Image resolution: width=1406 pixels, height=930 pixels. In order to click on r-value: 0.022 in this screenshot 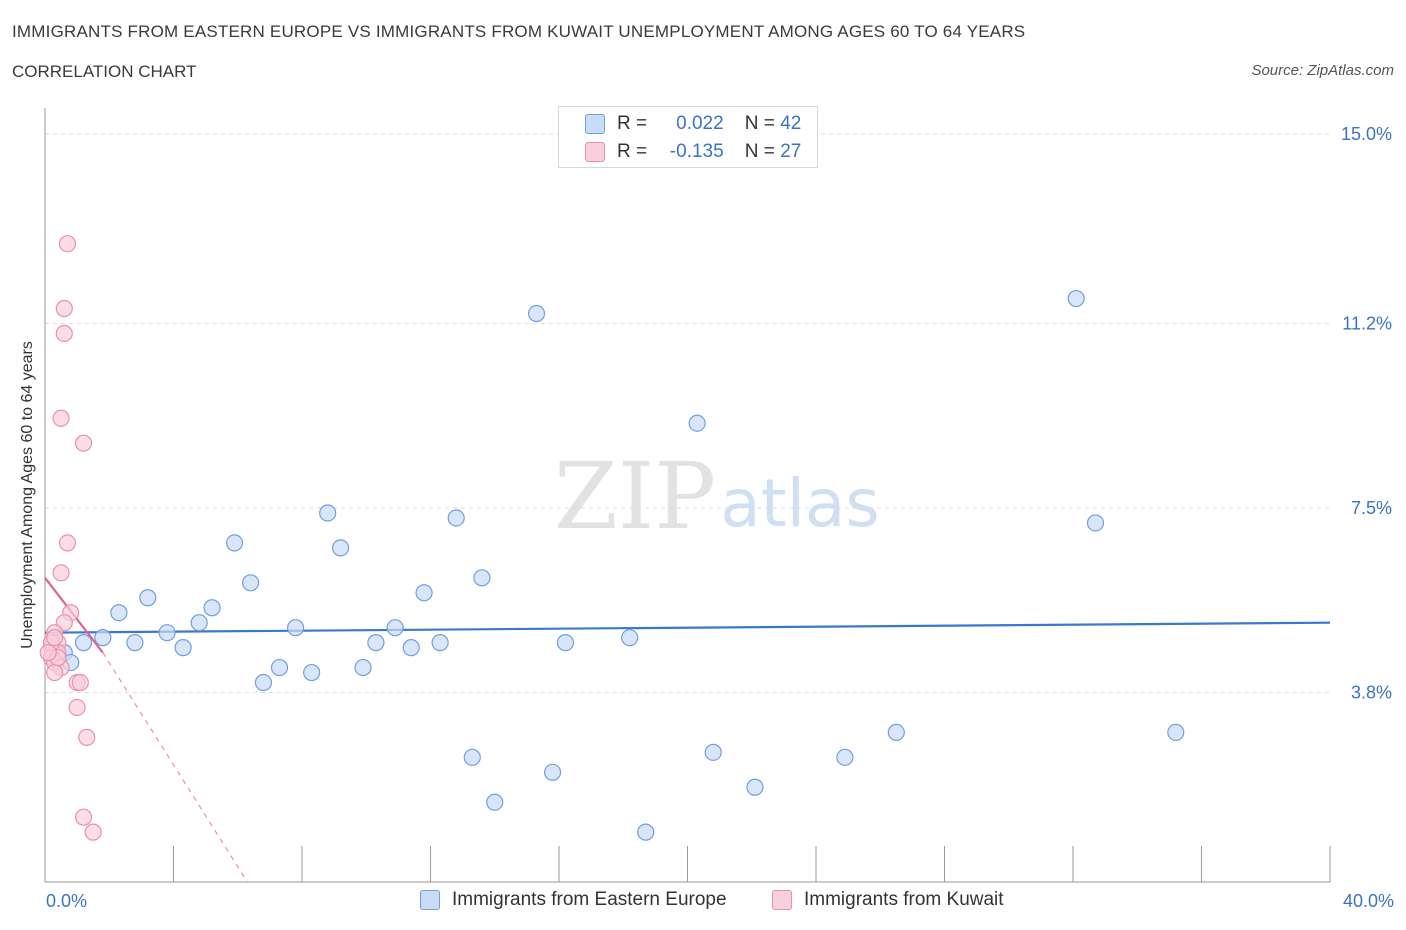, I will do `click(700, 123)`.